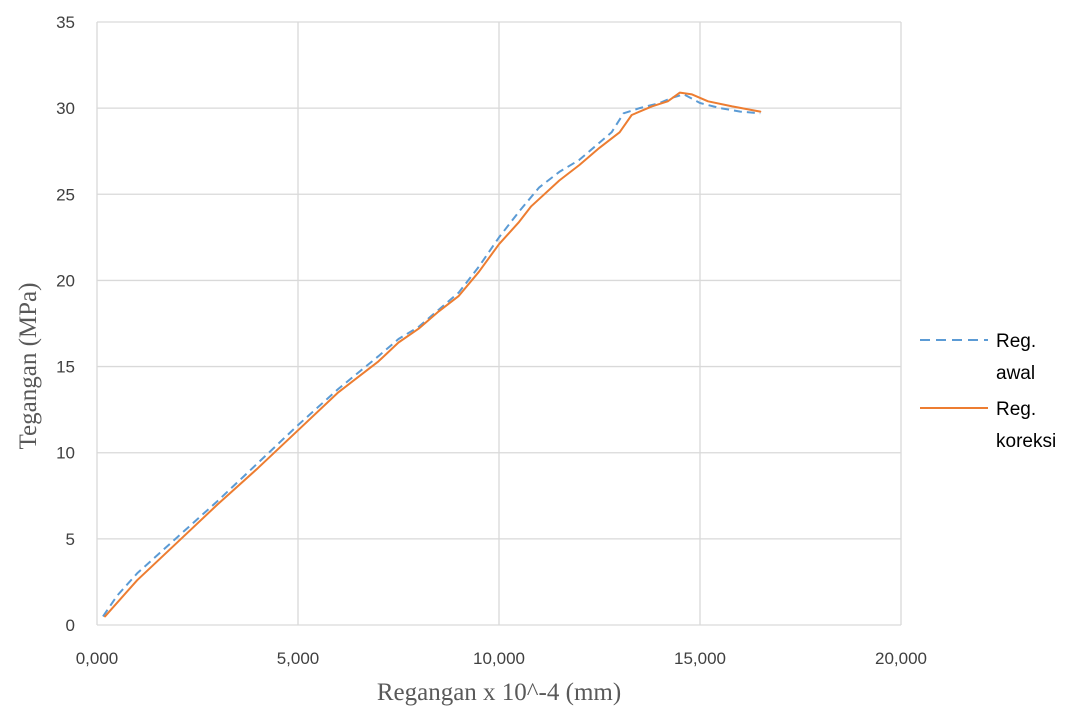 This screenshot has width=1084, height=717. Describe the element at coordinates (700, 658) in the screenshot. I see `x-tick-label: 15,000` at that location.